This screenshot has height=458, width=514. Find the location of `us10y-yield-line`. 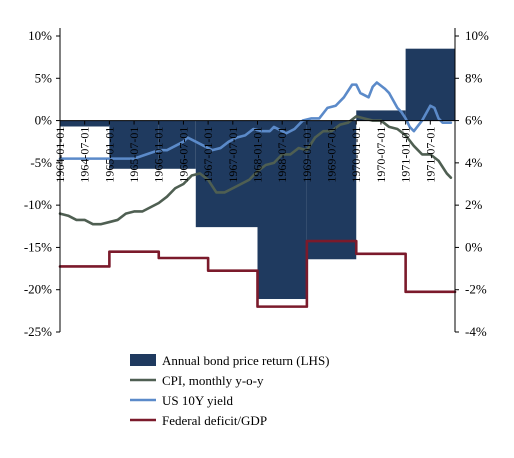

us10y-yield-line is located at coordinates (255, 120).